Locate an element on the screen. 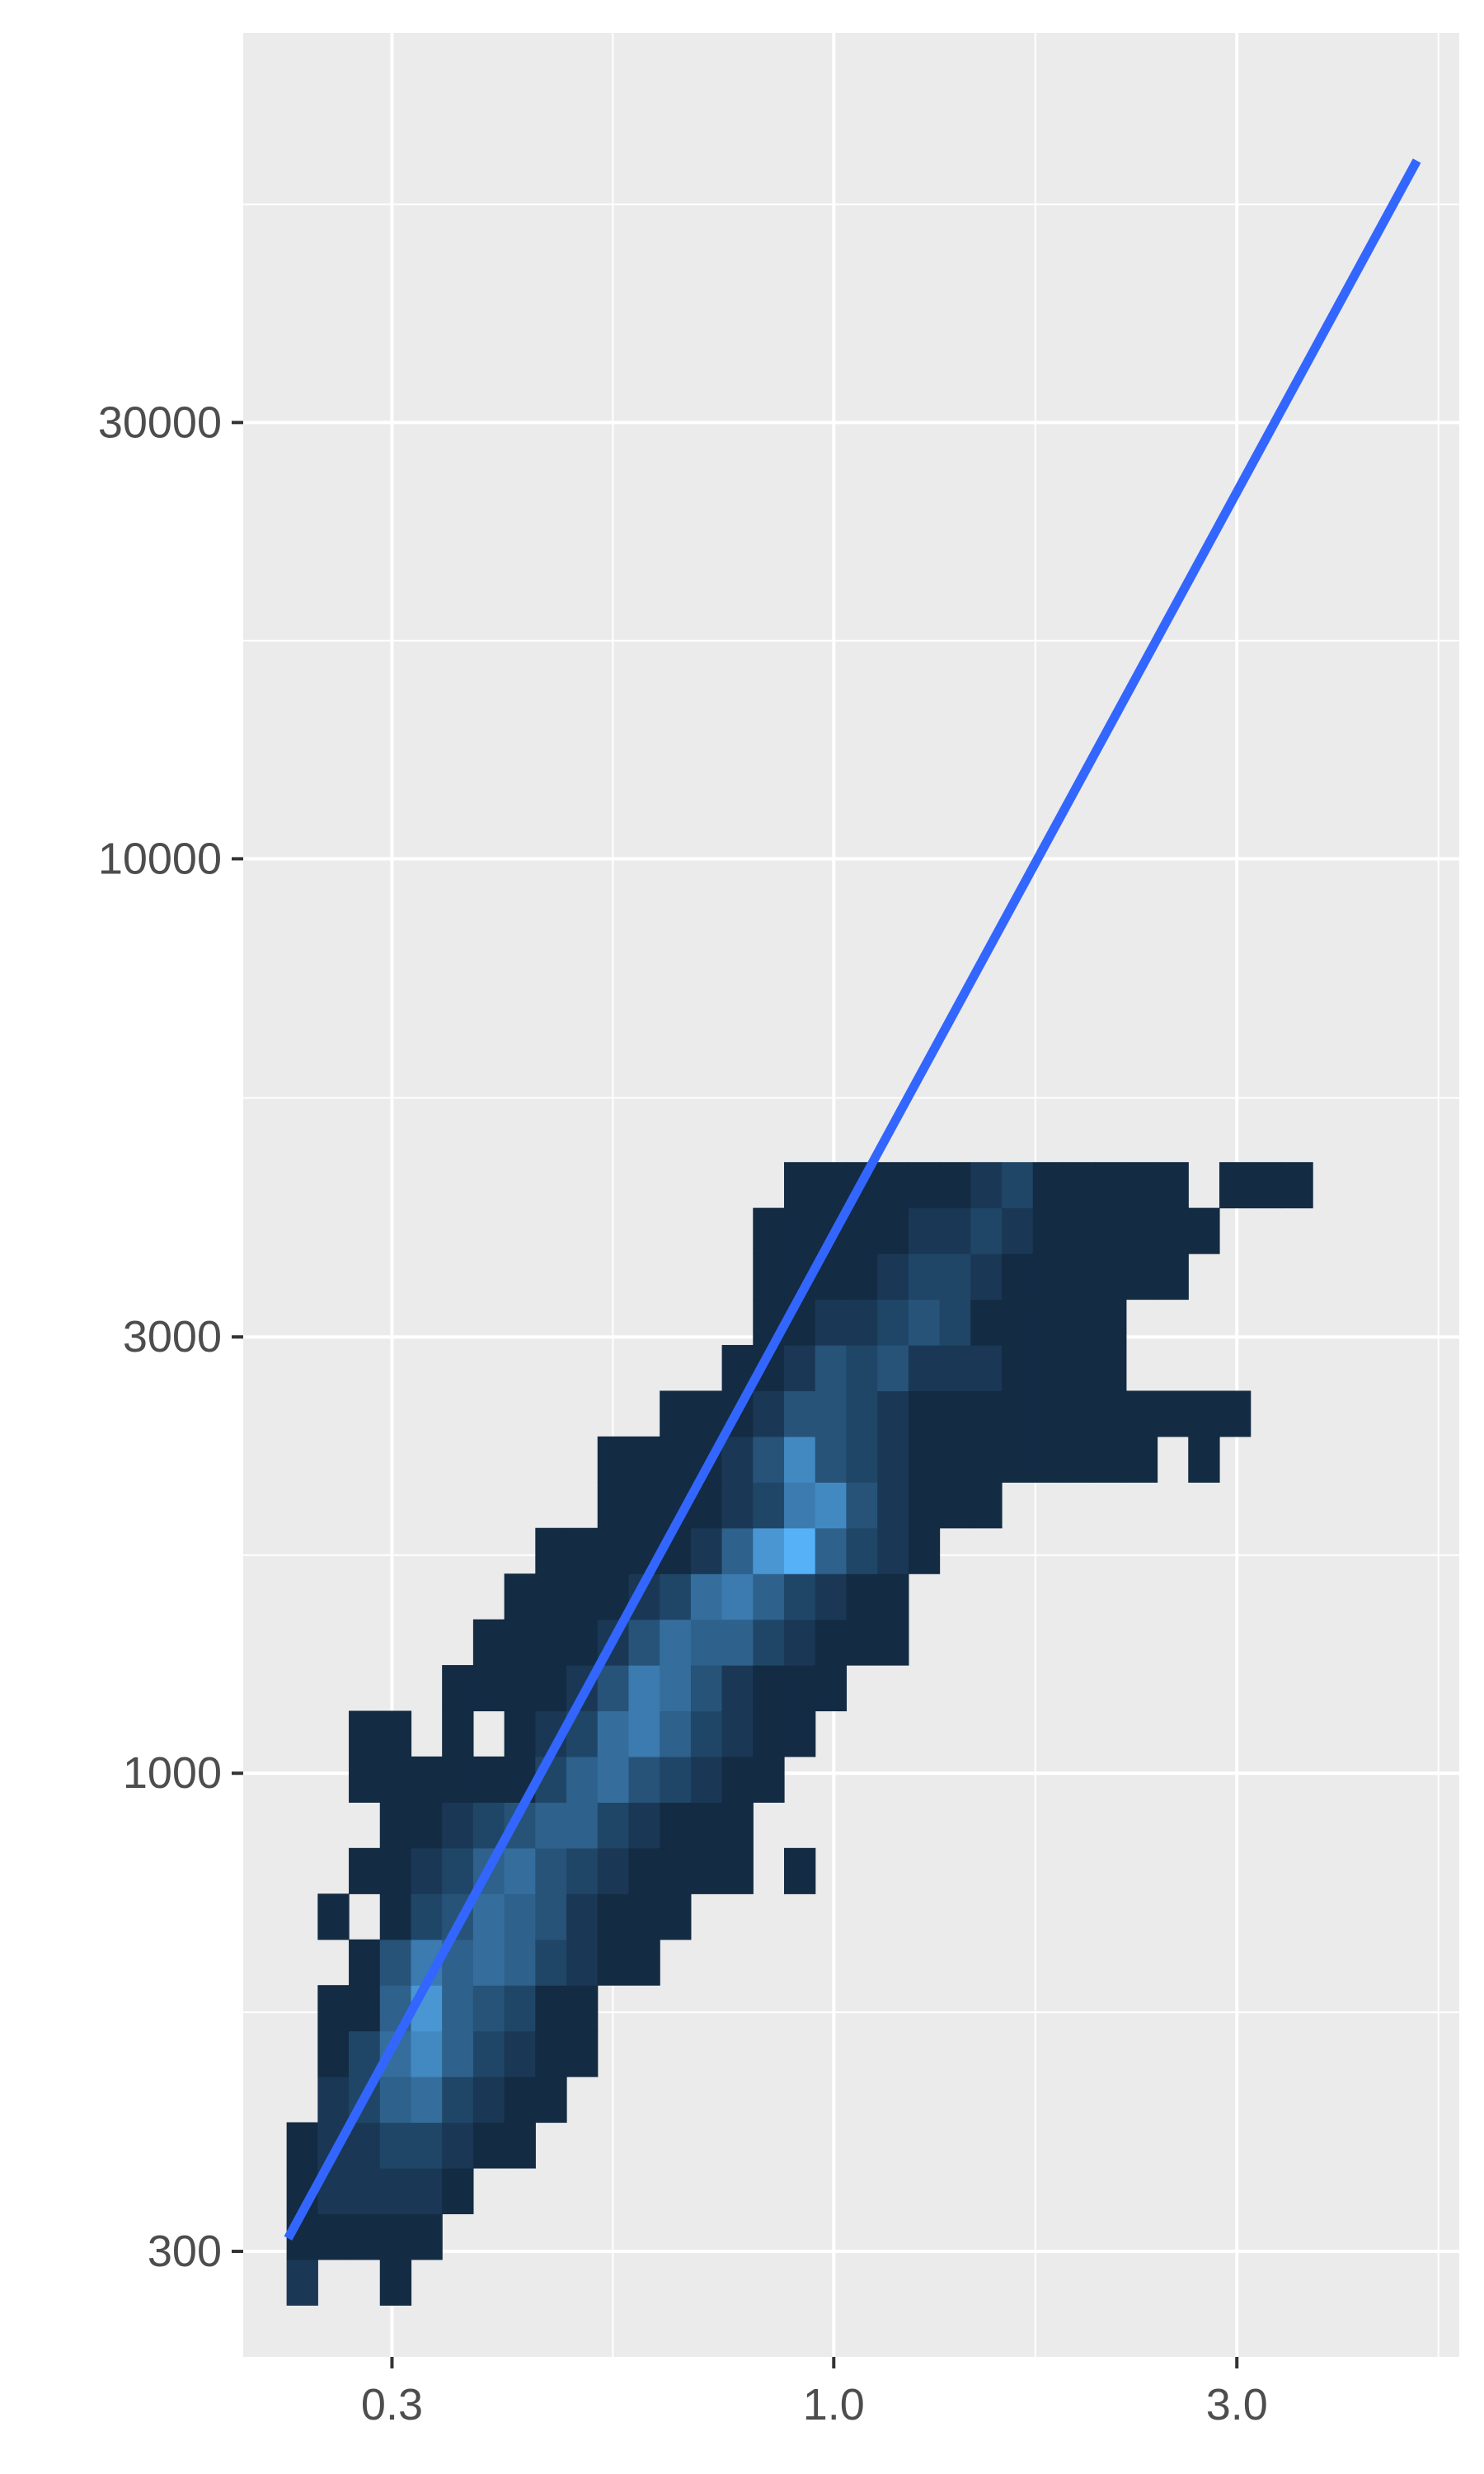 The width and height of the screenshot is (1484, 2474). y-axis: 300 1000 3000 10000 30000 is located at coordinates (170, 1336).